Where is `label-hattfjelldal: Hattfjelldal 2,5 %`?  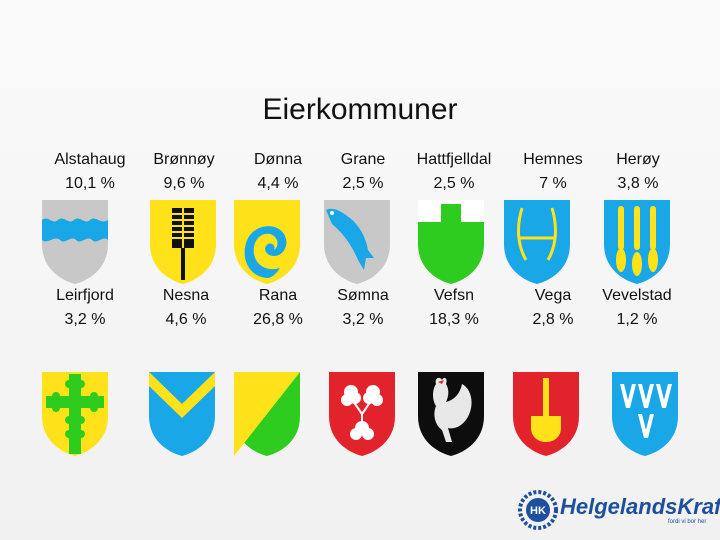
label-hattfjelldal: Hattfjelldal 2,5 % is located at coordinates (454, 172).